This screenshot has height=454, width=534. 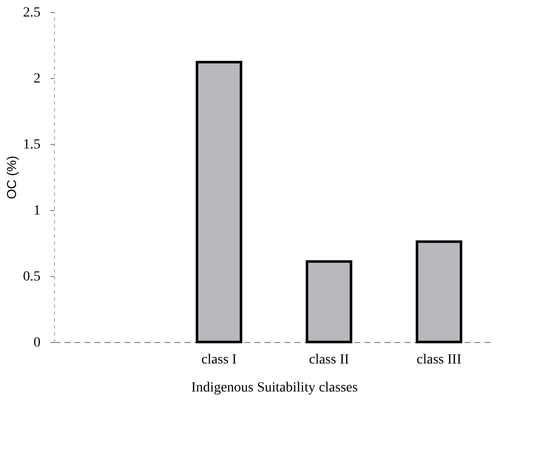 What do you see at coordinates (11, 178) in the screenshot?
I see `y-axis-title: OC (%)` at bounding box center [11, 178].